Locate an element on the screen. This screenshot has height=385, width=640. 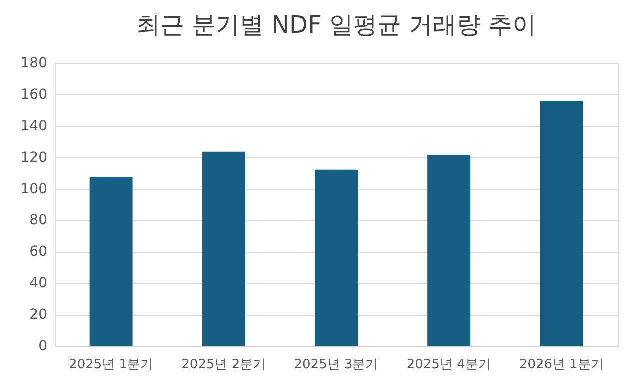
y-tick-label: 0 is located at coordinates (43, 346).